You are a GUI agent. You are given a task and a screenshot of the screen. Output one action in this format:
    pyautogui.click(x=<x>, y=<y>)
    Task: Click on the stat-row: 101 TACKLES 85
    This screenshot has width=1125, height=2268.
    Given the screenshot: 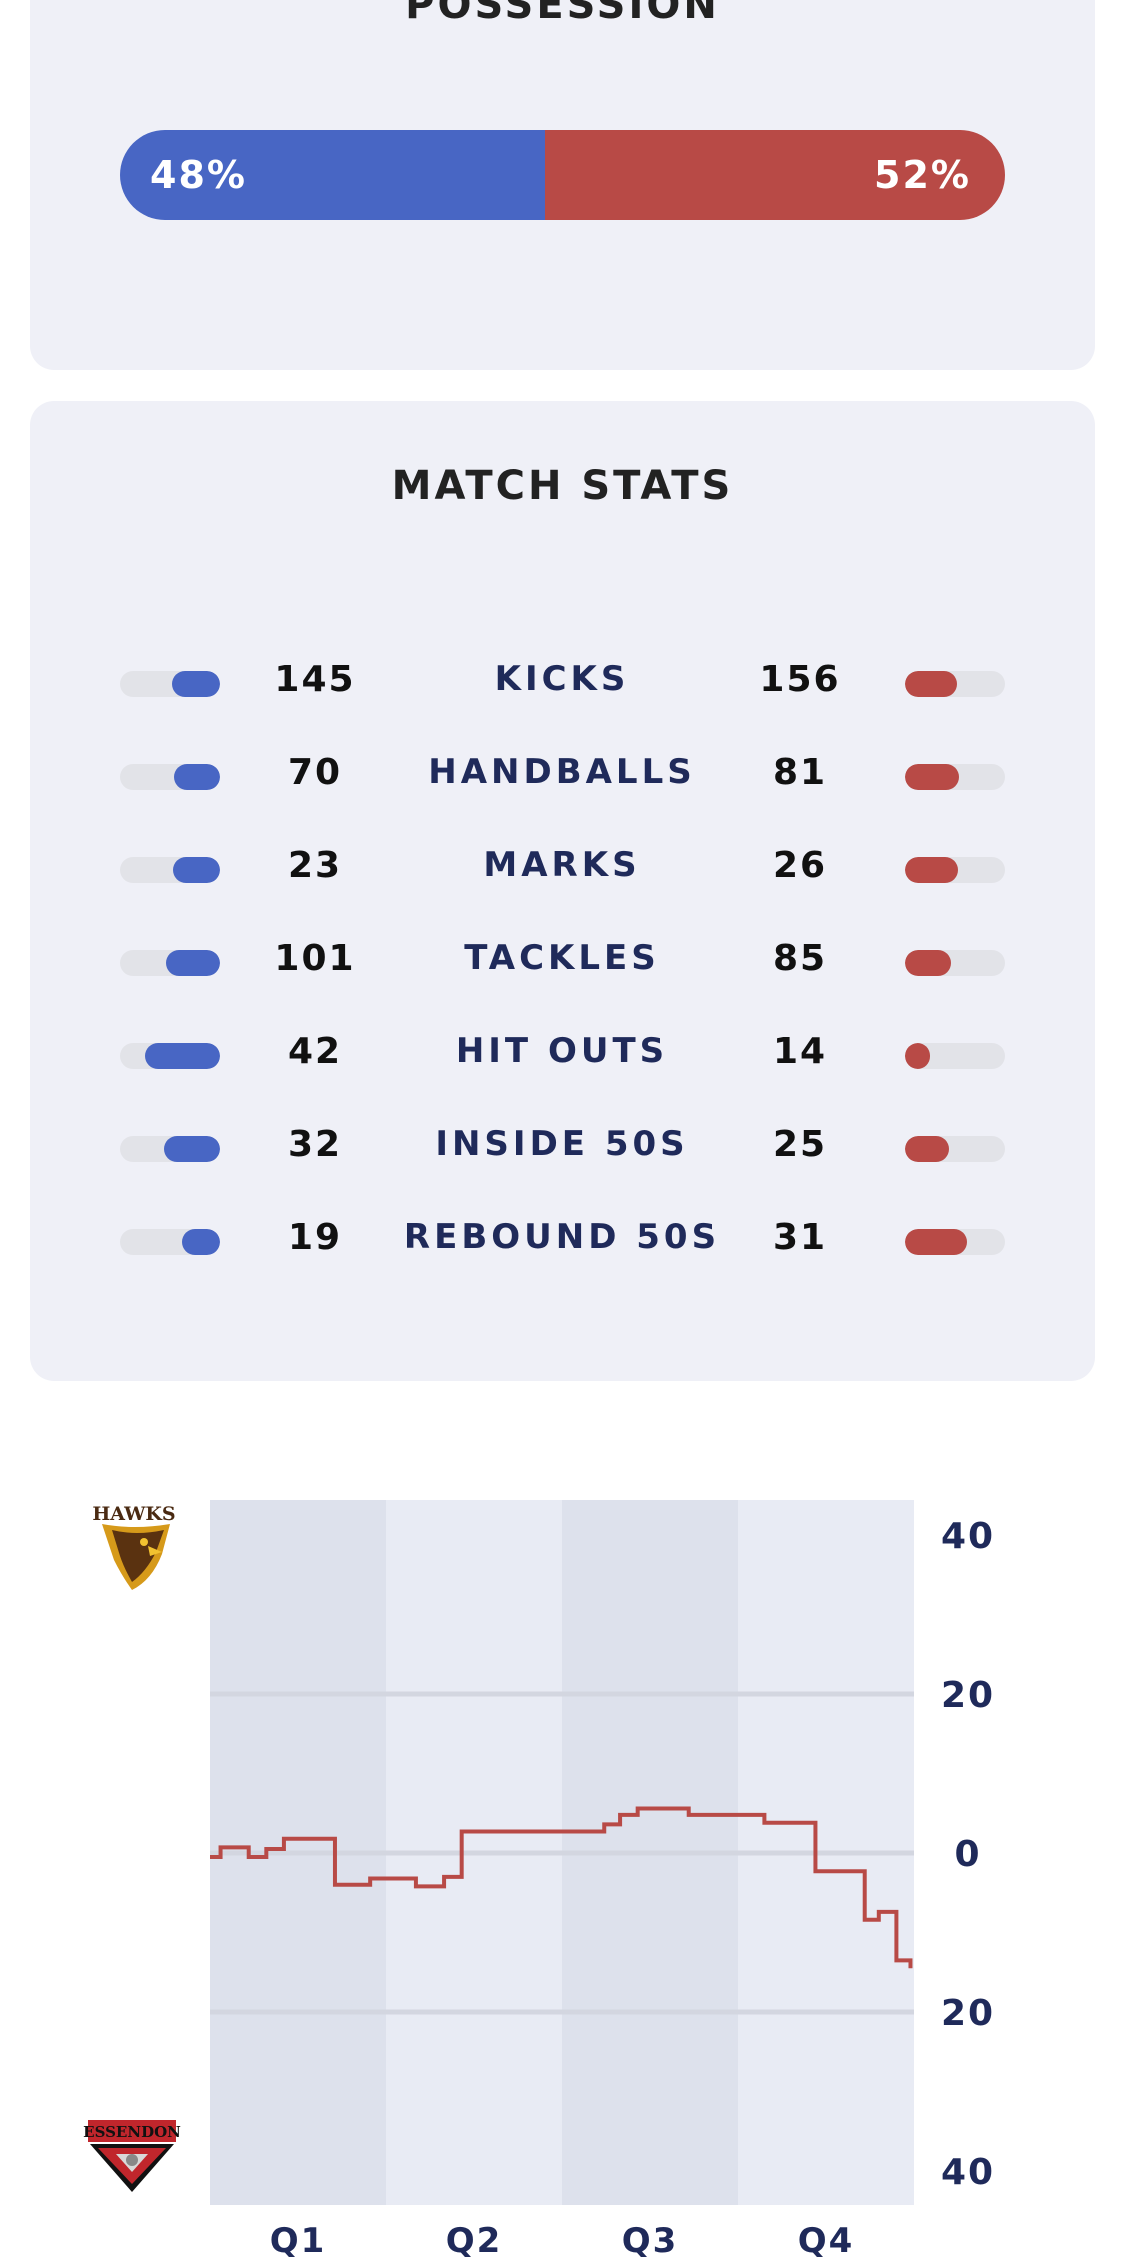 What is the action you would take?
    pyautogui.click(x=562, y=962)
    